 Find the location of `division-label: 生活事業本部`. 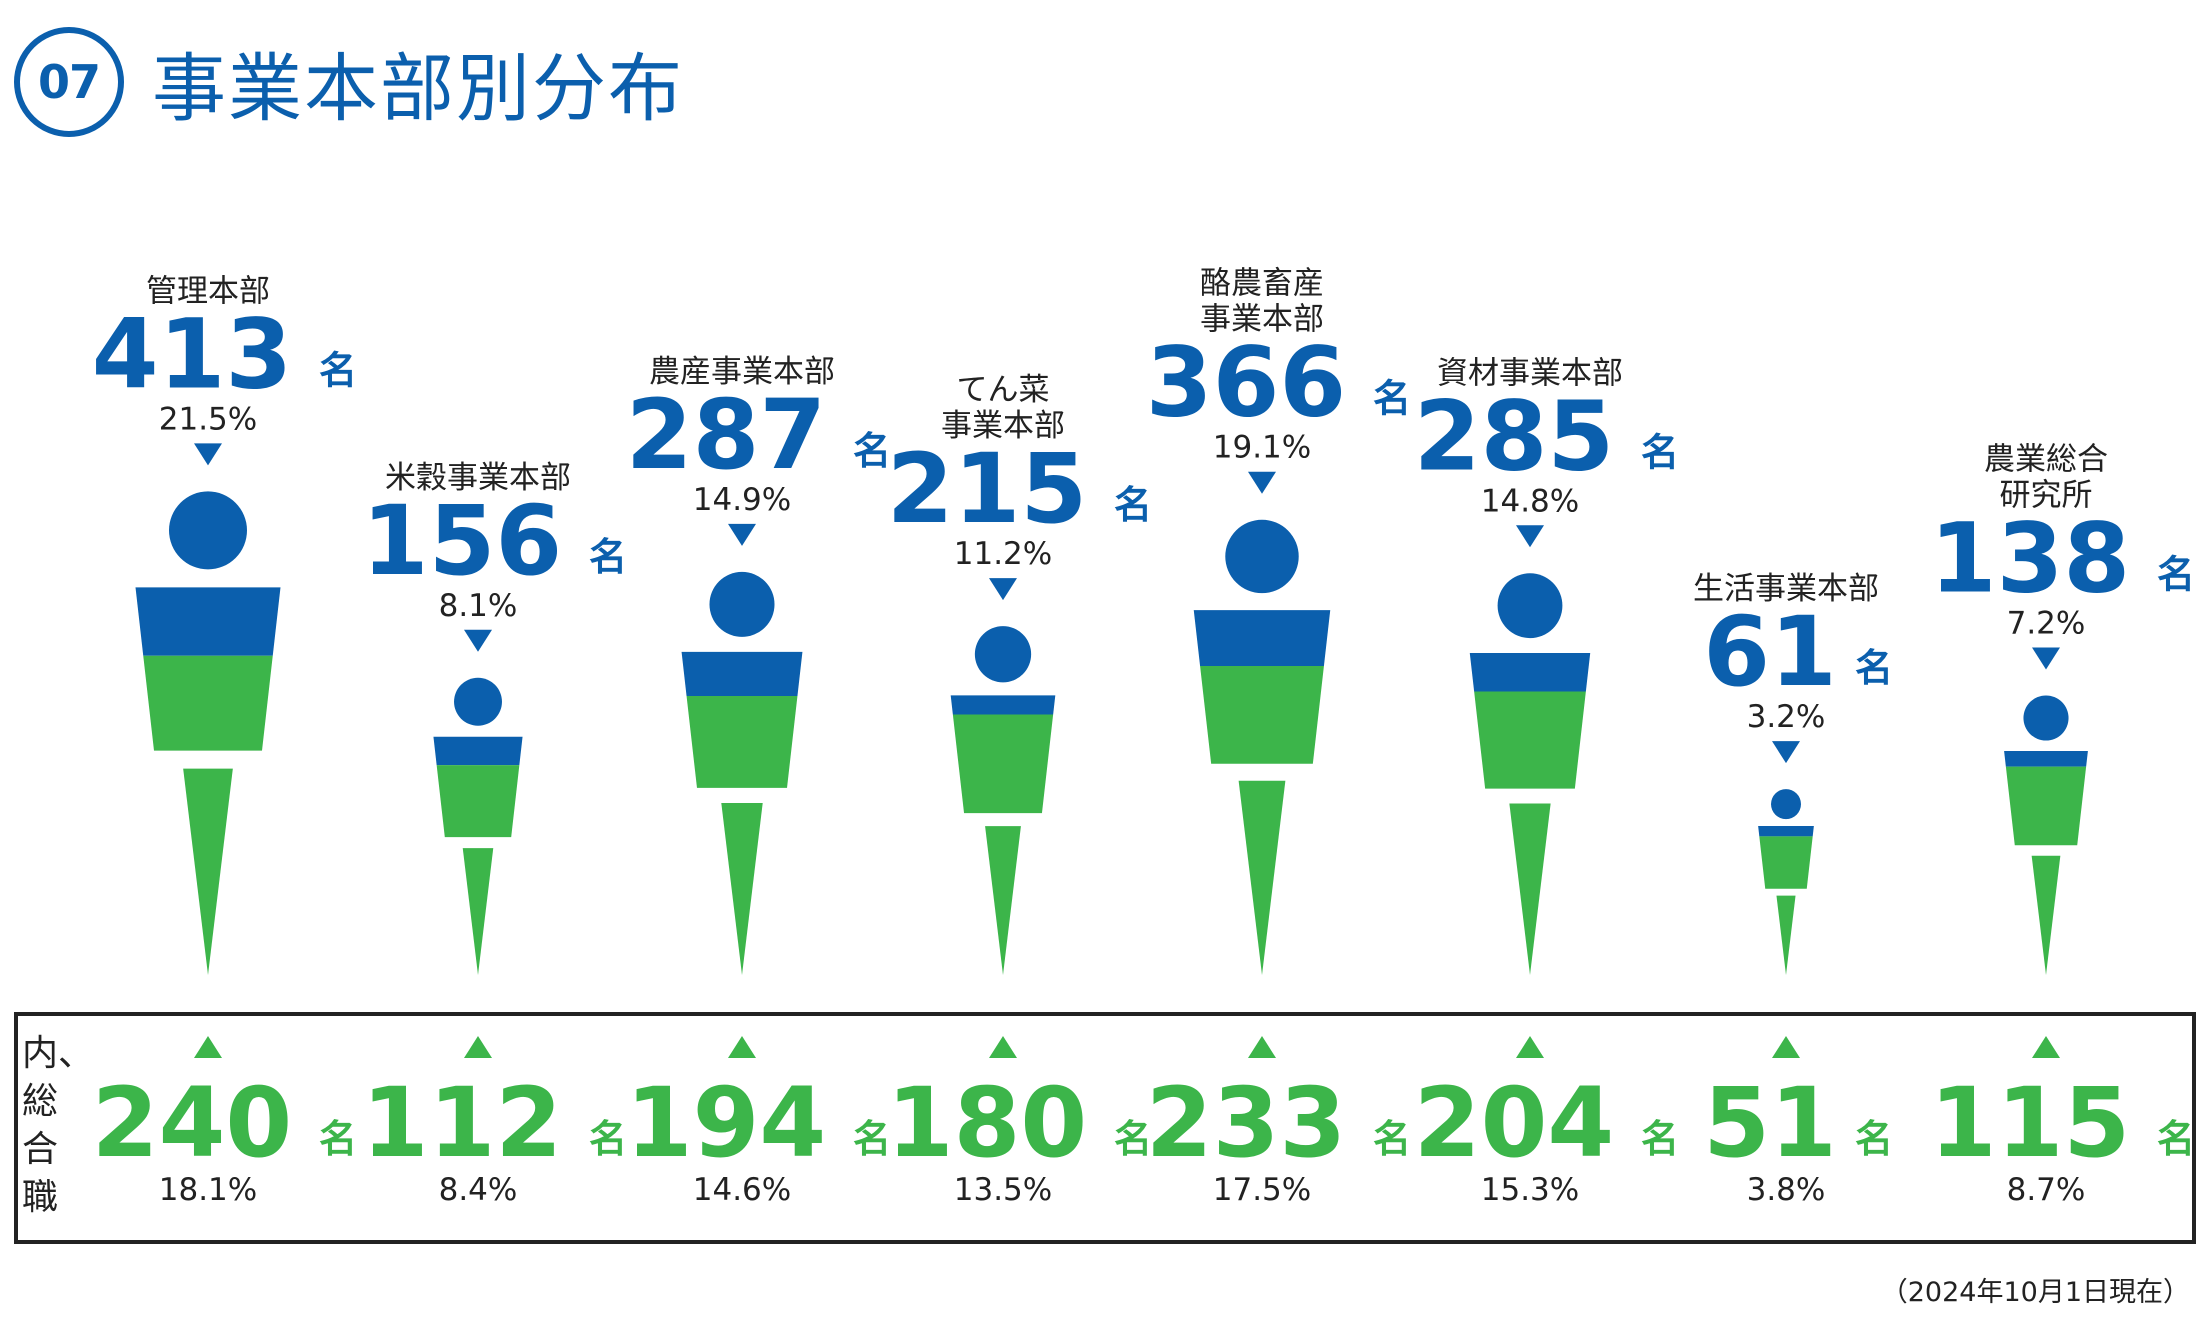

division-label: 生活事業本部 is located at coordinates (1786, 589).